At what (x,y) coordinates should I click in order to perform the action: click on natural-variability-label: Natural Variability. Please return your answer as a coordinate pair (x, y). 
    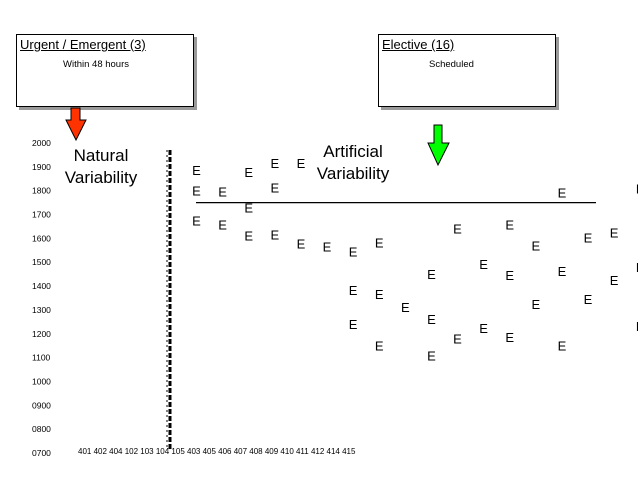
    Looking at the image, I should click on (101, 167).